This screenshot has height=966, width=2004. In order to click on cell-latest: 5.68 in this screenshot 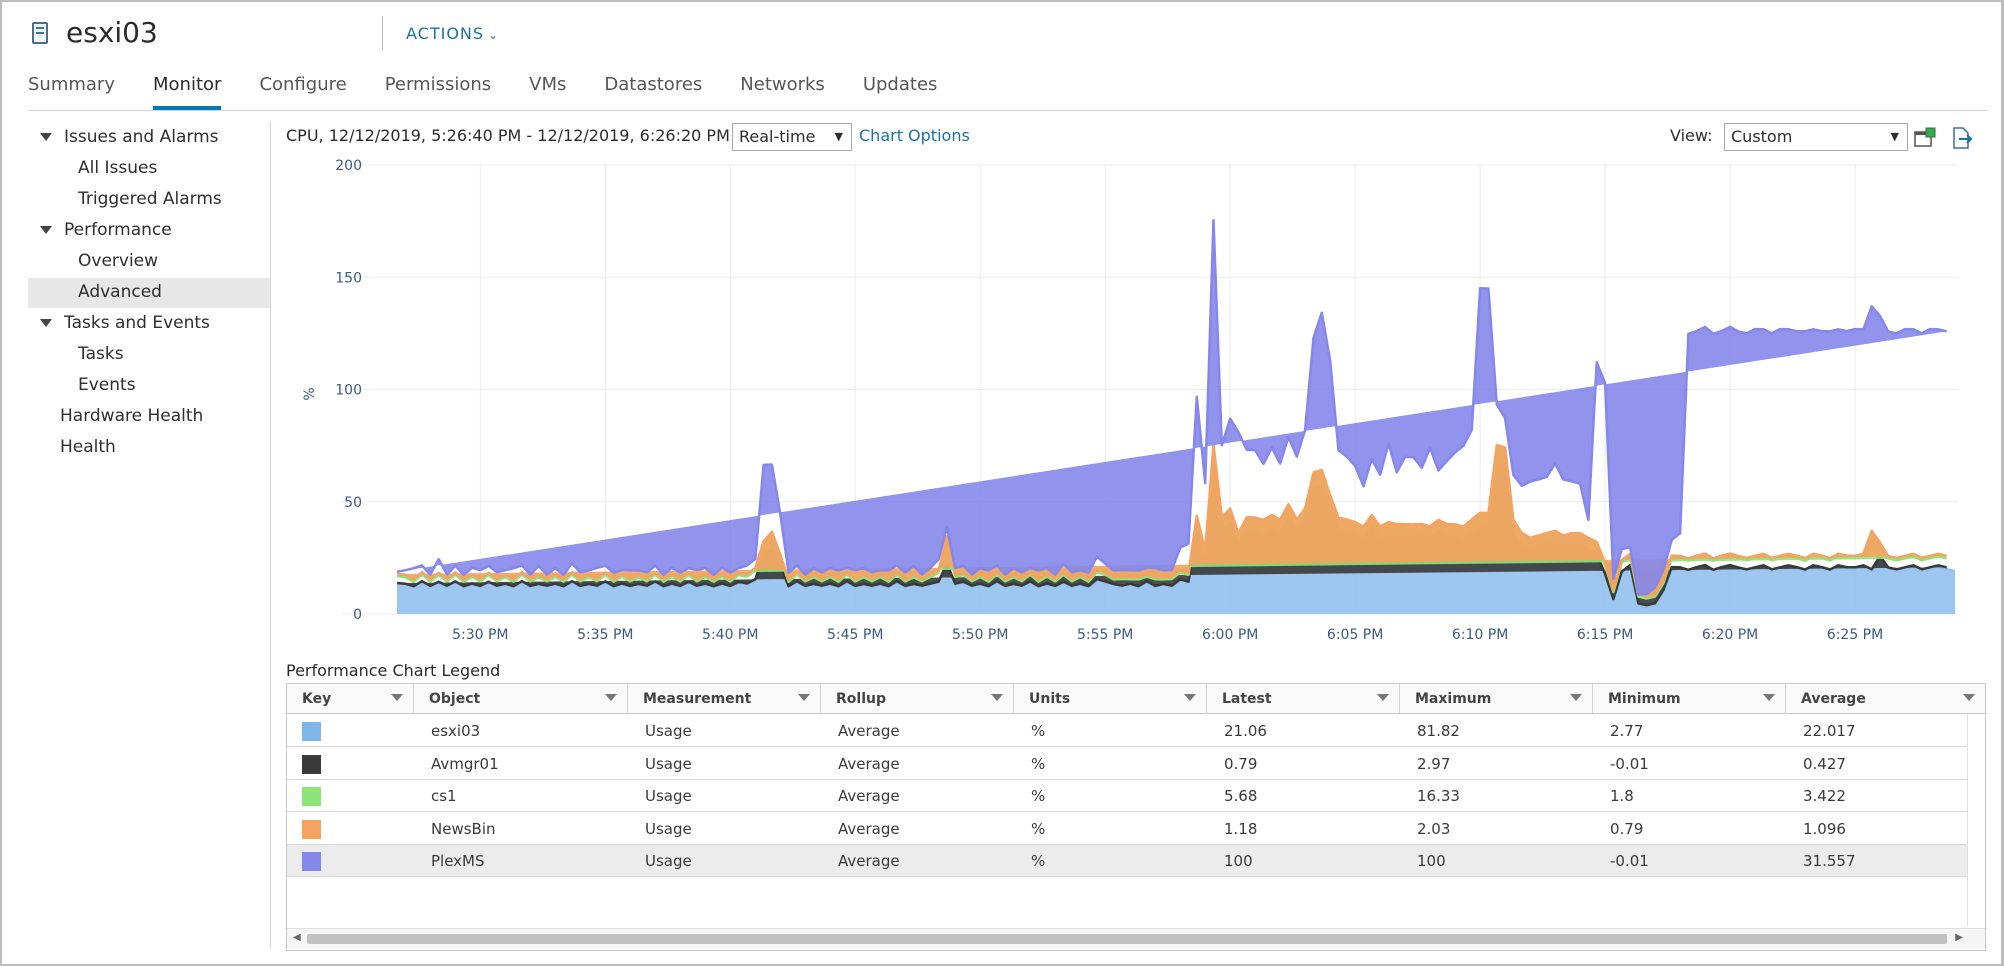, I will do `click(1241, 796)`.